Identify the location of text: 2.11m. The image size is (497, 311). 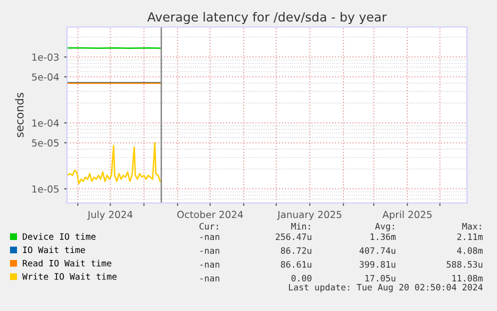
(470, 236).